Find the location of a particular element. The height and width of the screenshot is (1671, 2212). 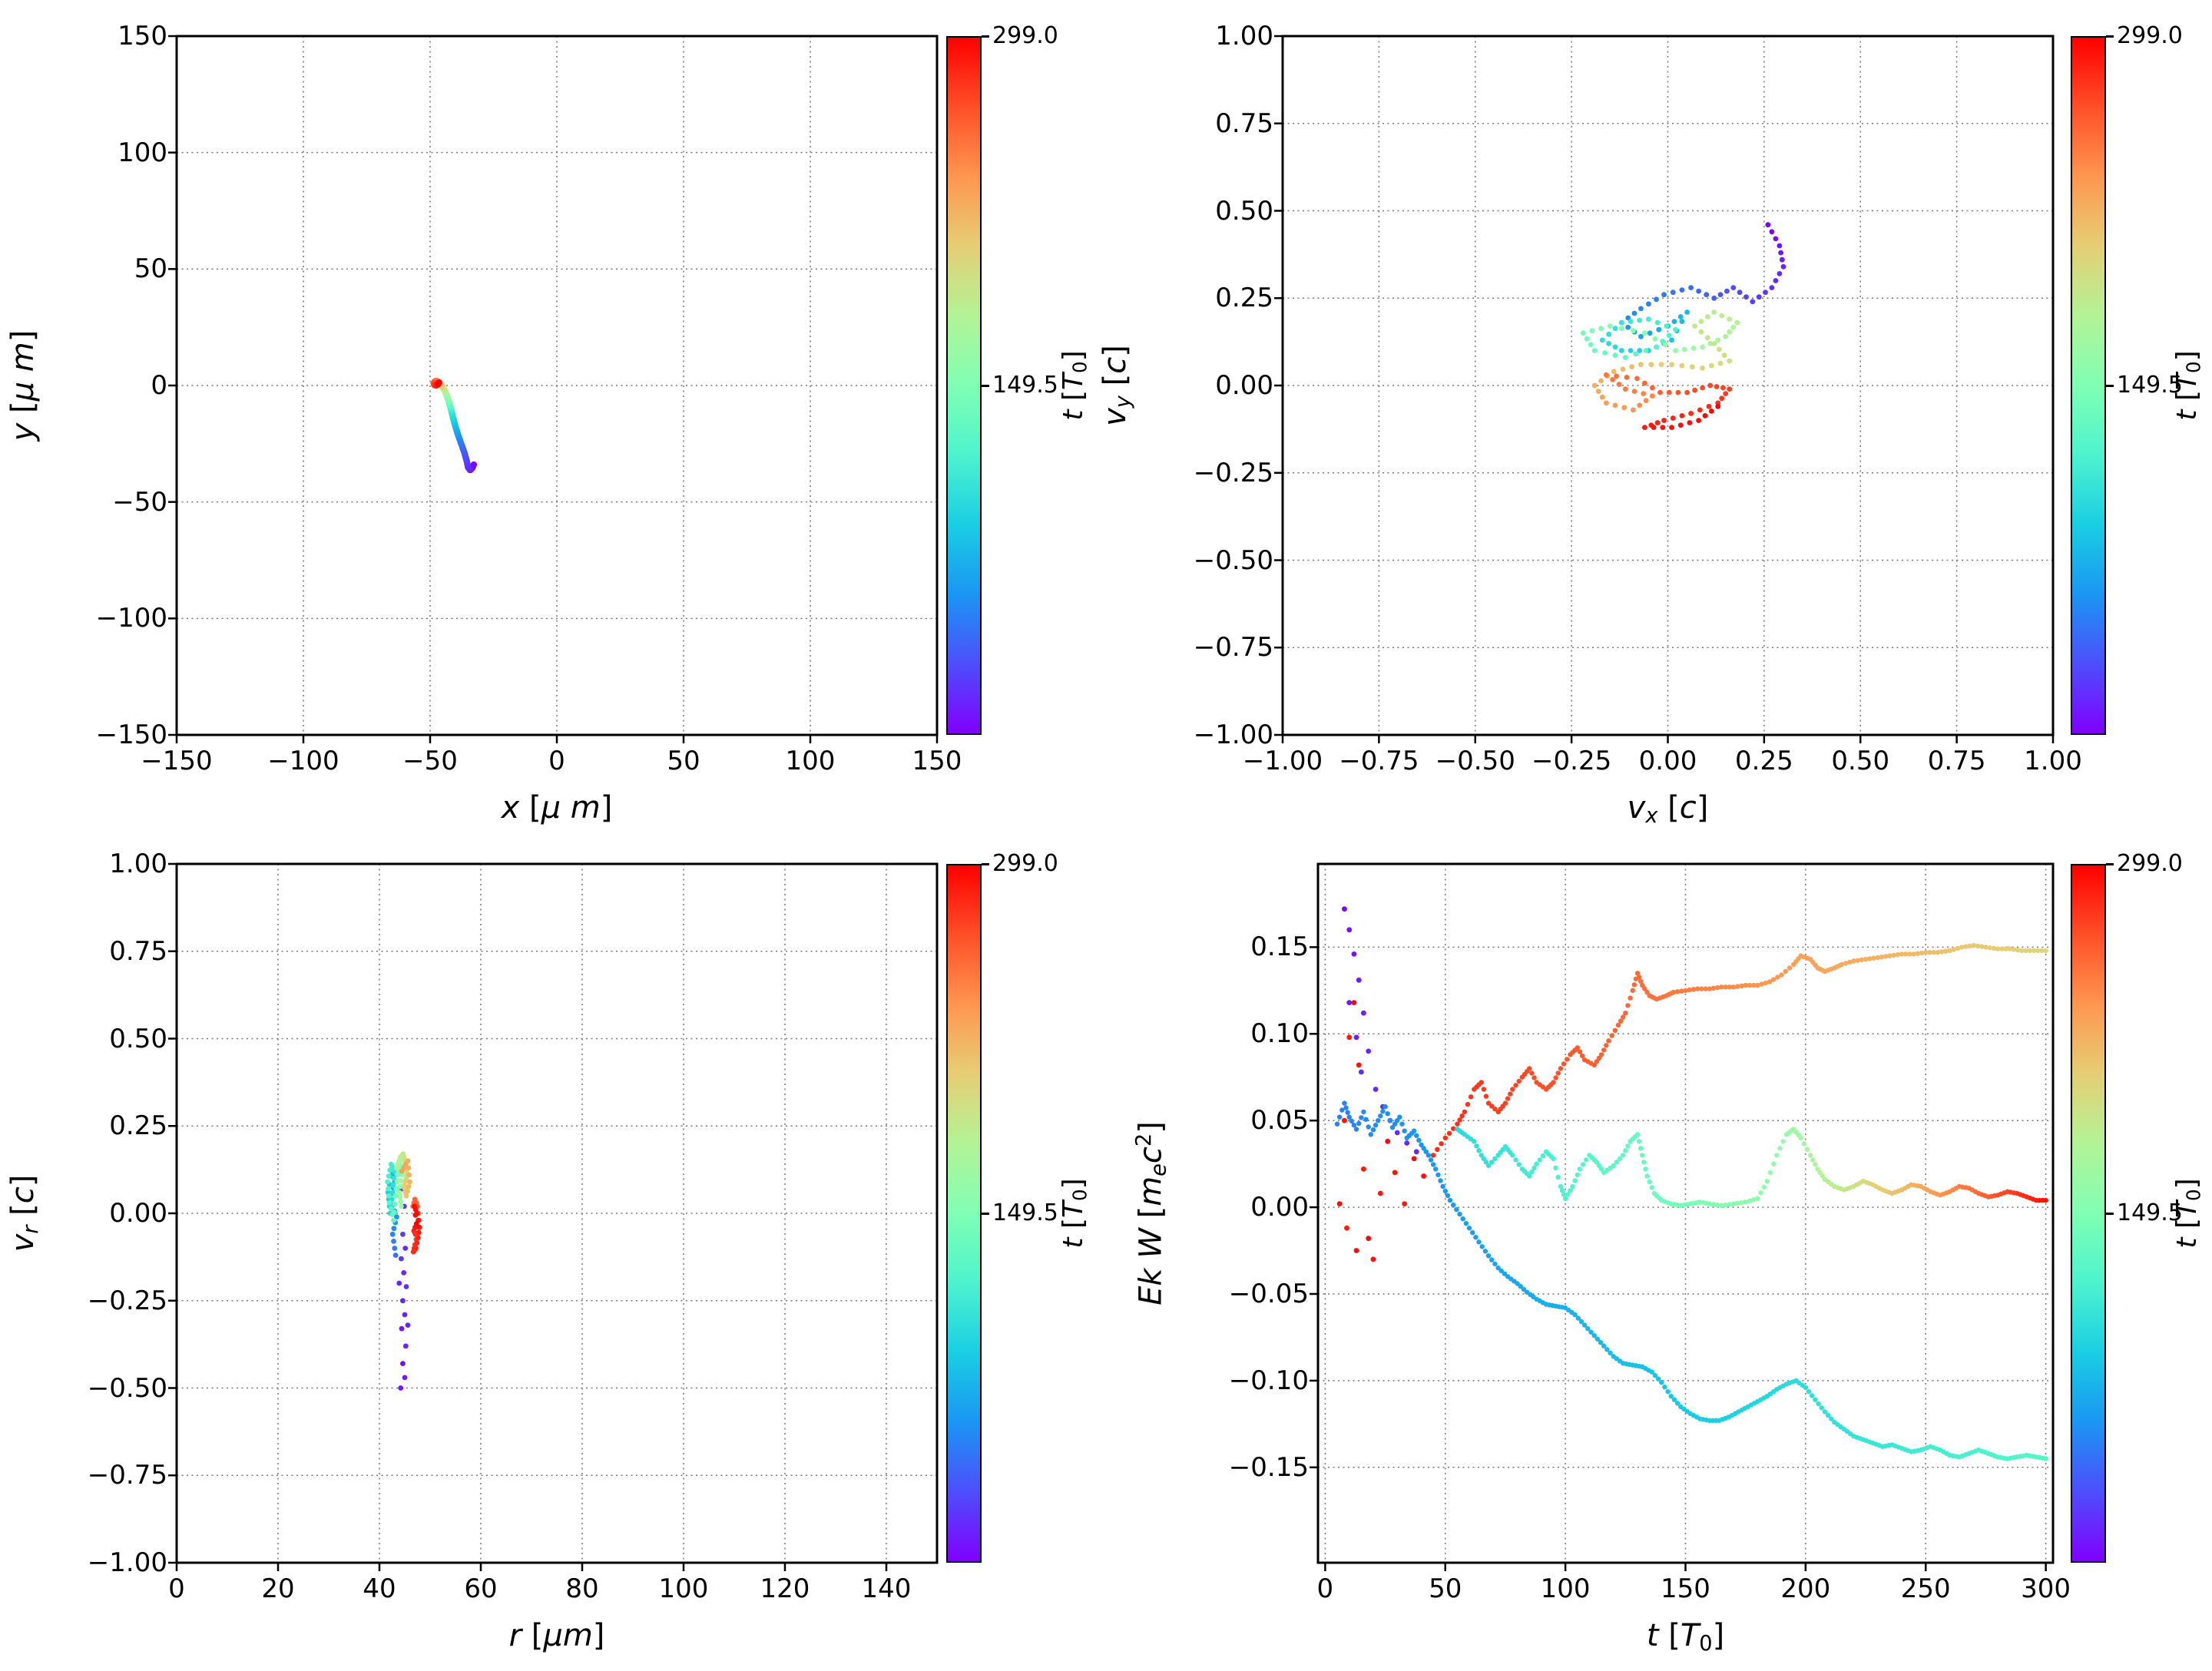

y-tick-label: 0.15 is located at coordinates (1279, 947).